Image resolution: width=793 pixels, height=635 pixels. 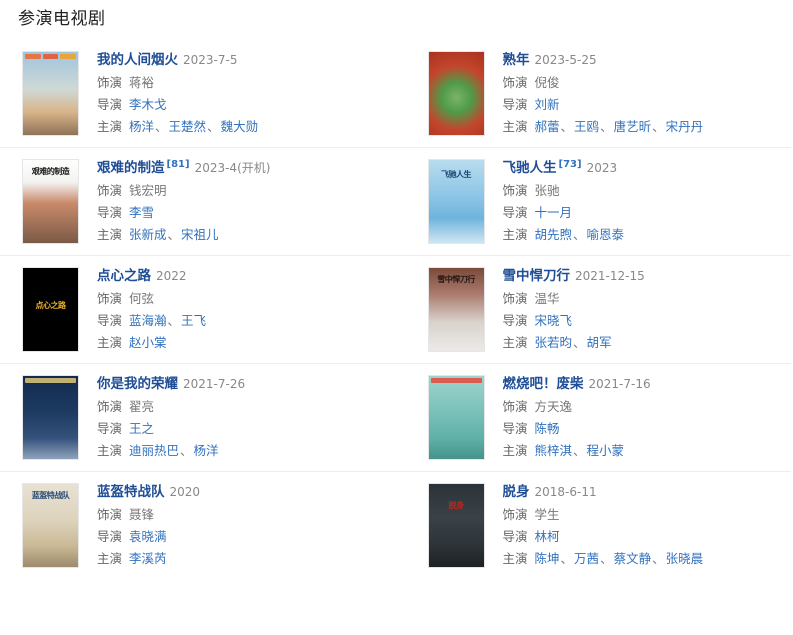 What do you see at coordinates (137, 60) in the screenshot?
I see `work-title-link: 我的人间烟火` at bounding box center [137, 60].